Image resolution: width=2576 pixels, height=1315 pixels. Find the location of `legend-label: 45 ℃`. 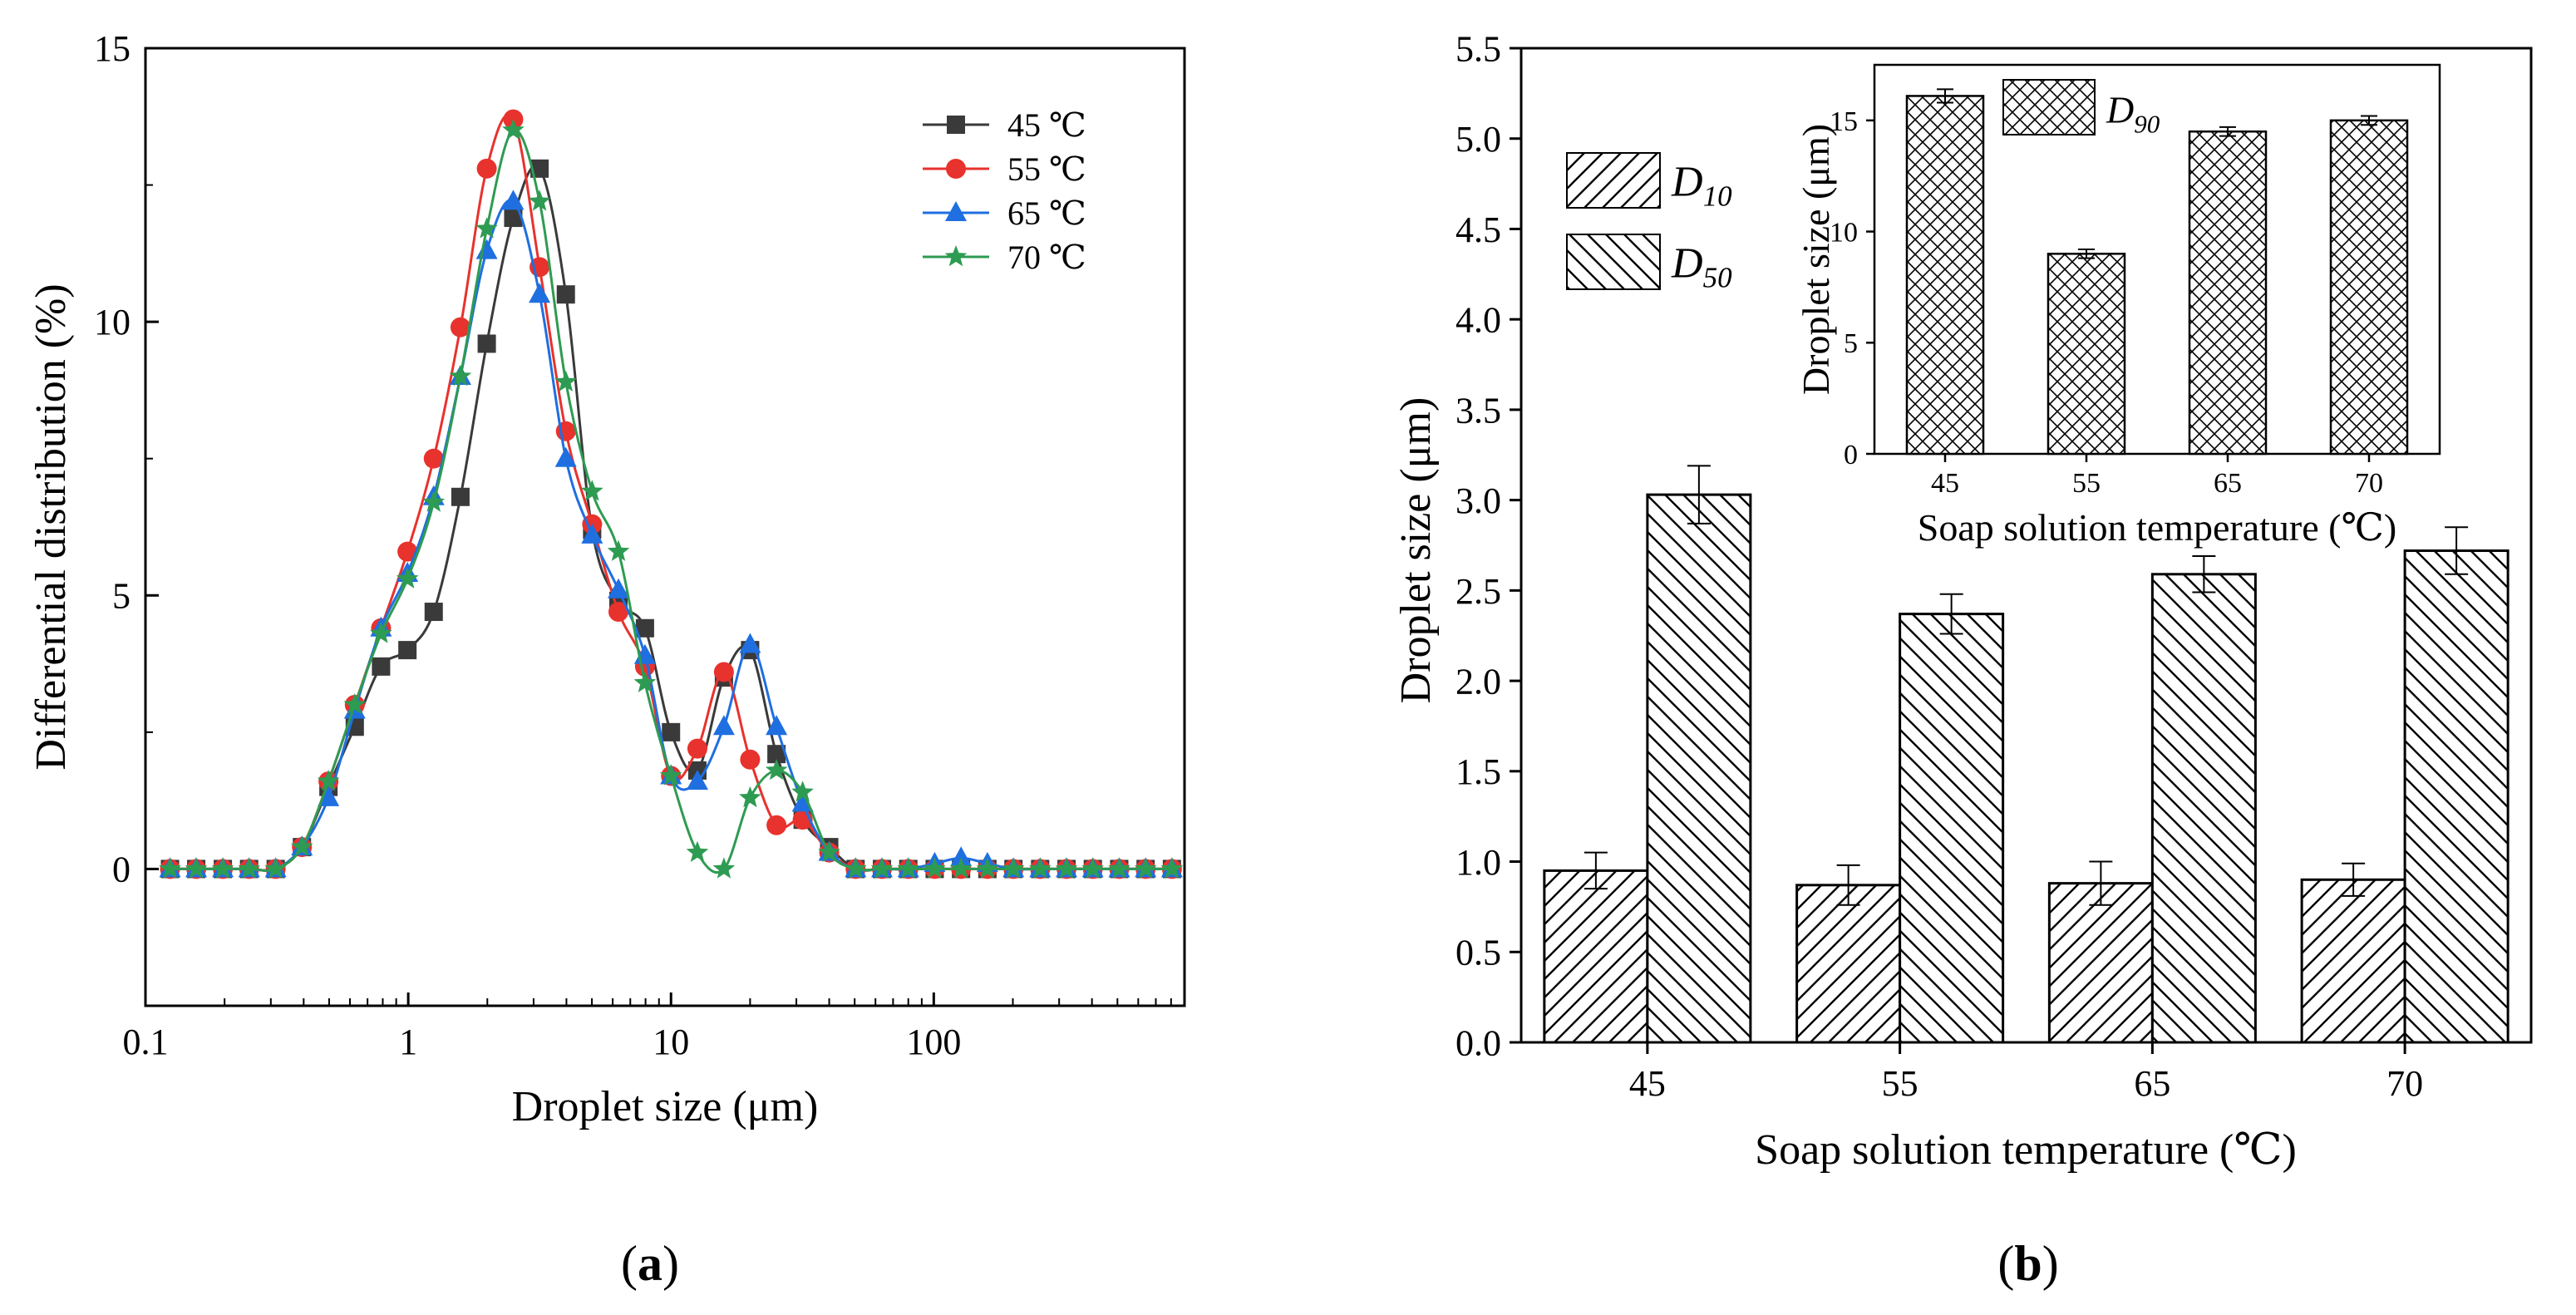

legend-label: 45 ℃ is located at coordinates (1046, 125).